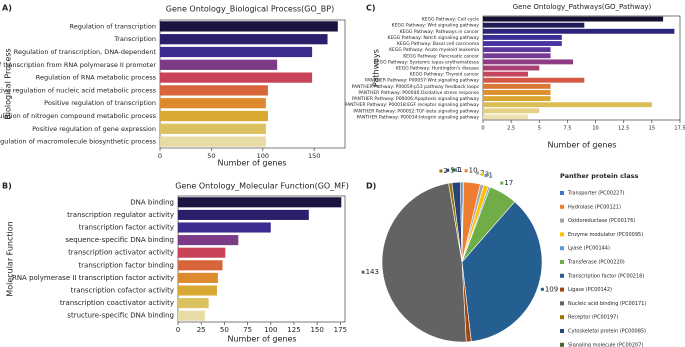 Image resolution: width=685 pixels, height=347 pixels. Describe the element at coordinates (117, 303) in the screenshot. I see `y-tick-label: transcription coactivator activity` at that location.